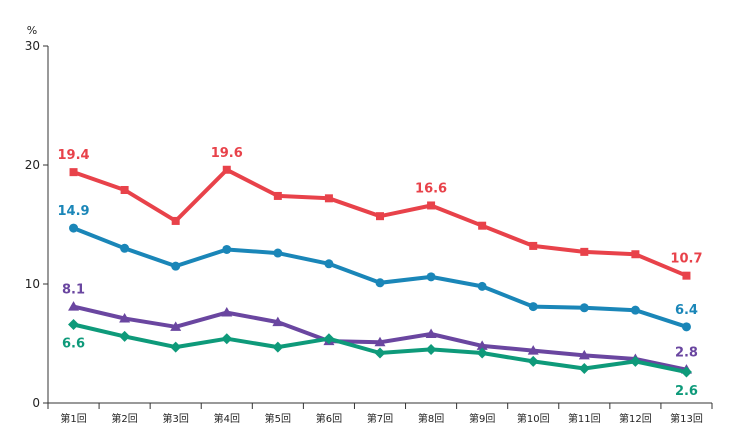 The width and height of the screenshot is (738, 448). I want to click on data-label: 2.8, so click(686, 353).